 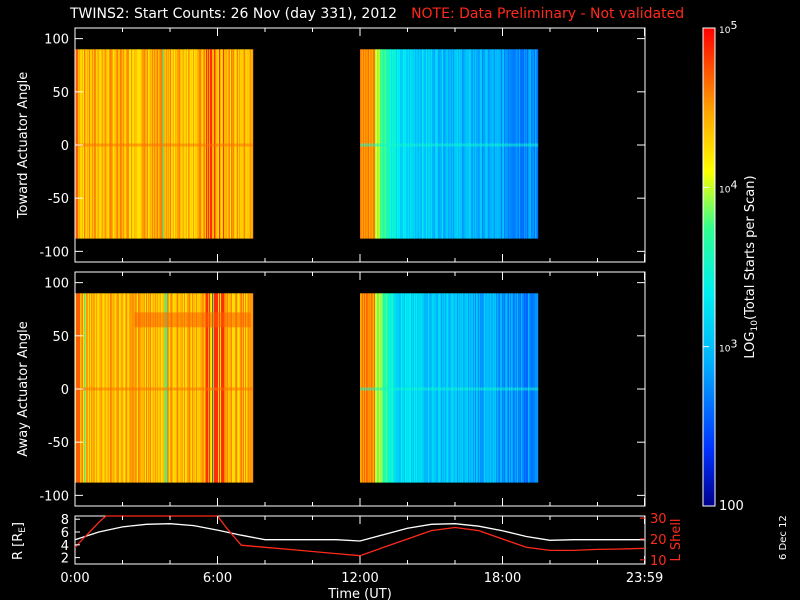 I want to click on orbit-ylabel-left: R [RE], so click(x=19, y=541).